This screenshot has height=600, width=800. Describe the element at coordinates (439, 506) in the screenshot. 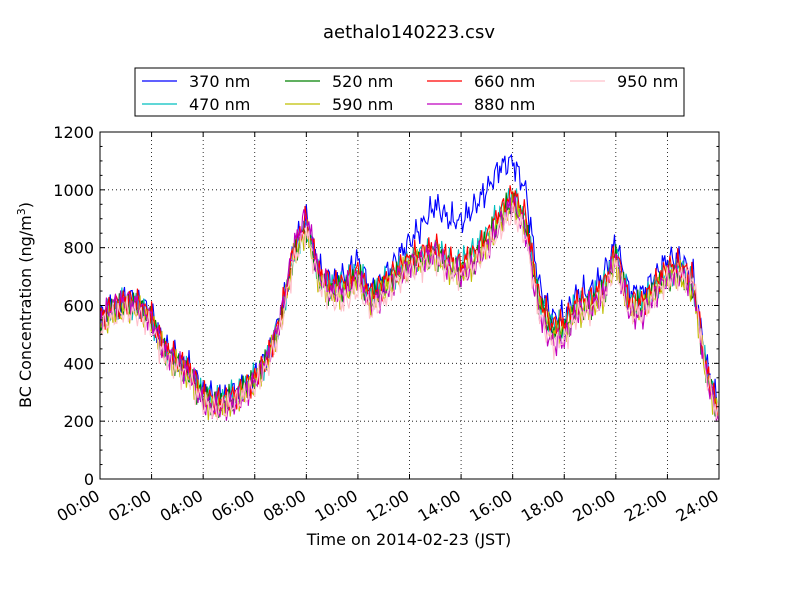

I see `x-tick-label: 14:00` at that location.